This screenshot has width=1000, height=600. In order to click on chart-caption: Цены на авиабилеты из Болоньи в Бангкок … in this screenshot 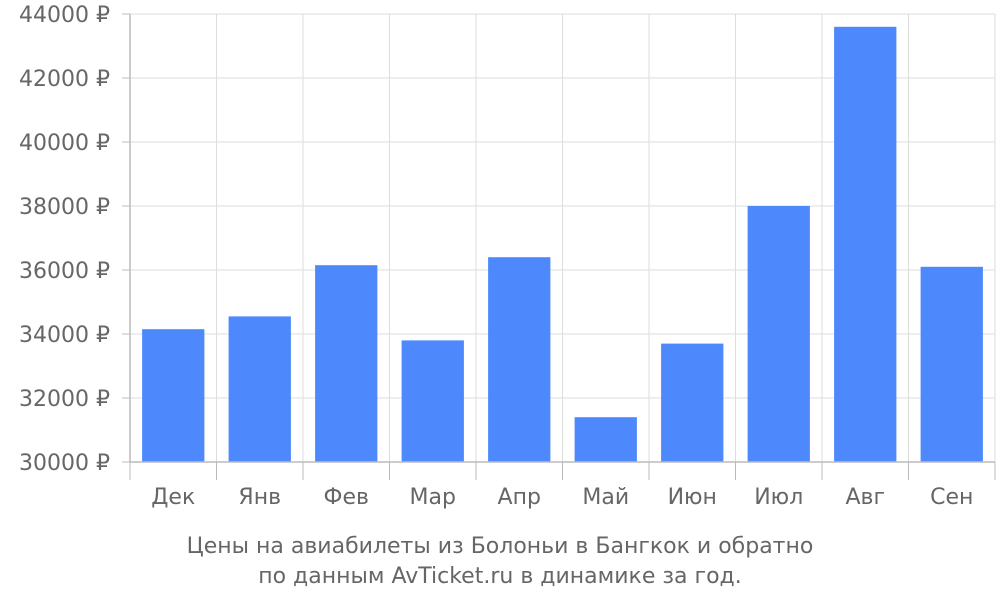, I will do `click(500, 562)`.